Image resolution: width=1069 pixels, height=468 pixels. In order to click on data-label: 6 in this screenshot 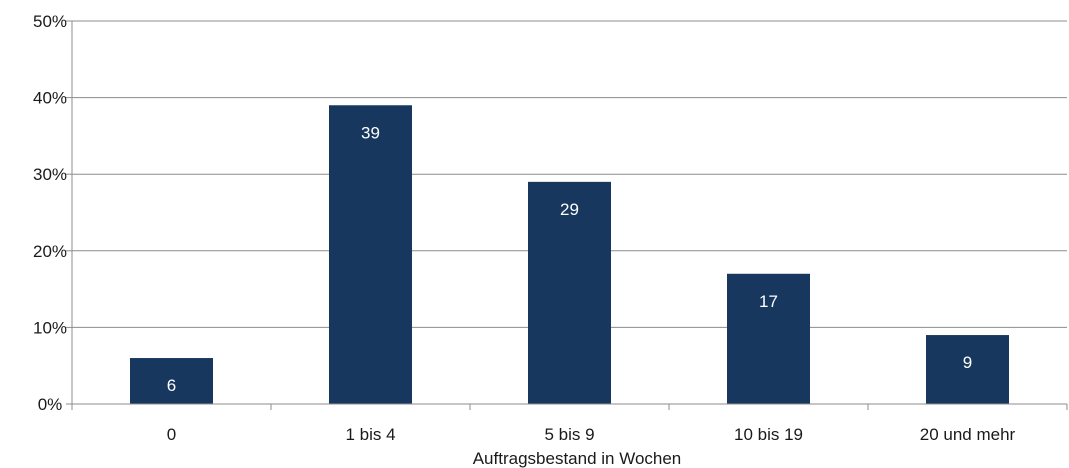, I will do `click(171, 385)`.